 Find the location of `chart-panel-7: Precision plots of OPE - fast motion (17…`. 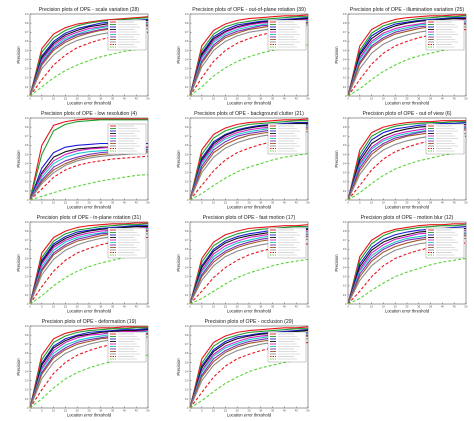

chart-panel-7: Precision plots of OPE - fast motion (17… is located at coordinates (243, 264).